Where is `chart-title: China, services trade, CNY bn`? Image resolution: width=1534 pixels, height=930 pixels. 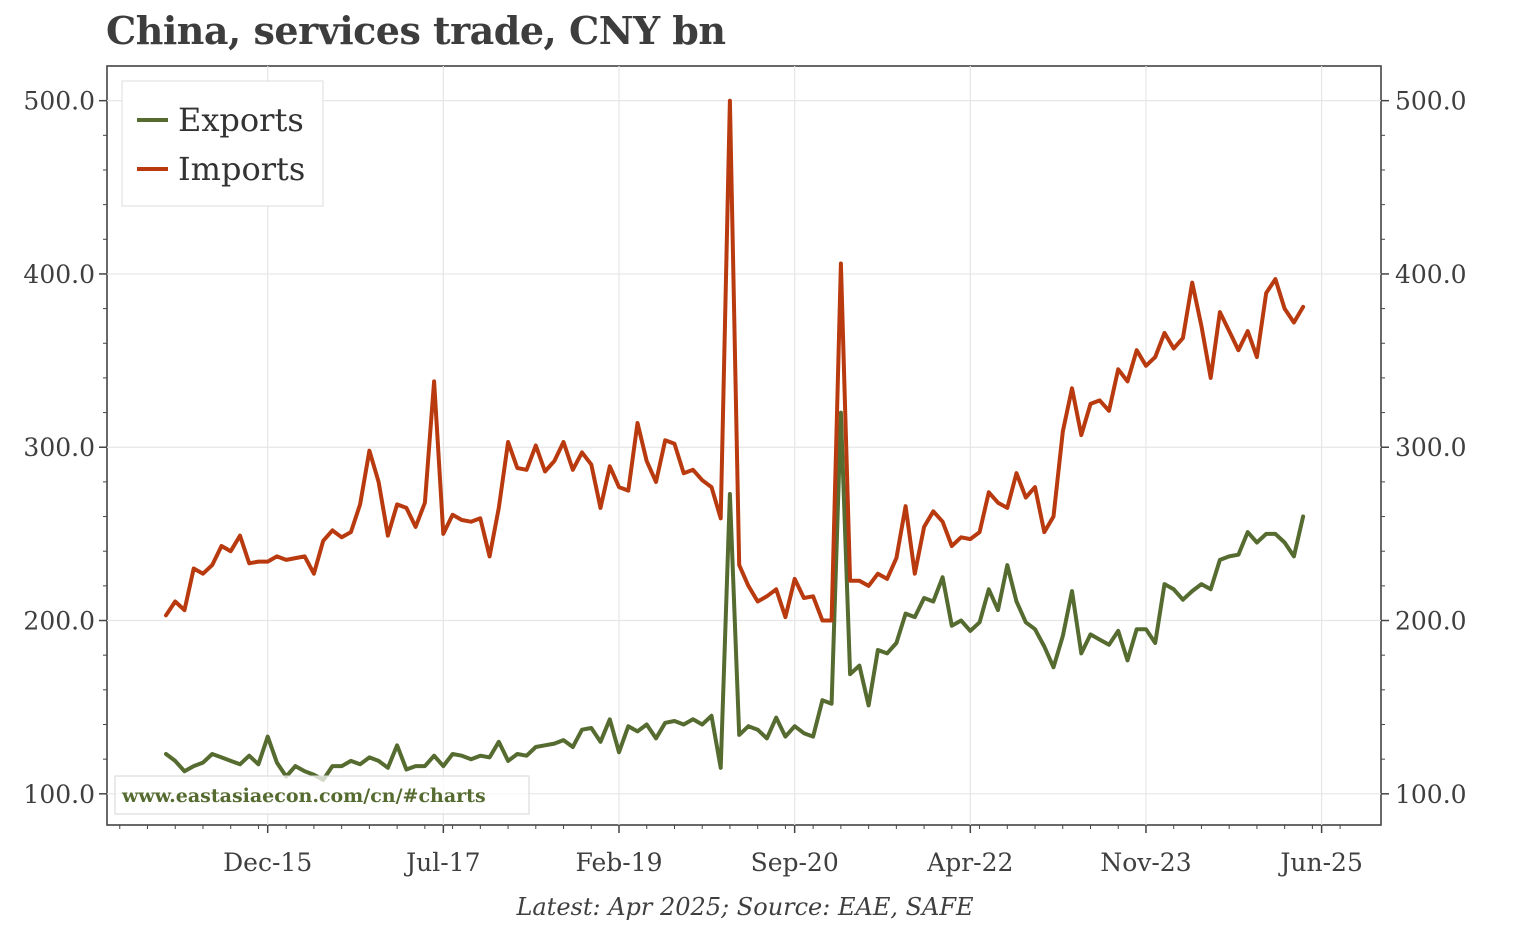
chart-title: China, services trade, CNY bn is located at coordinates (416, 30).